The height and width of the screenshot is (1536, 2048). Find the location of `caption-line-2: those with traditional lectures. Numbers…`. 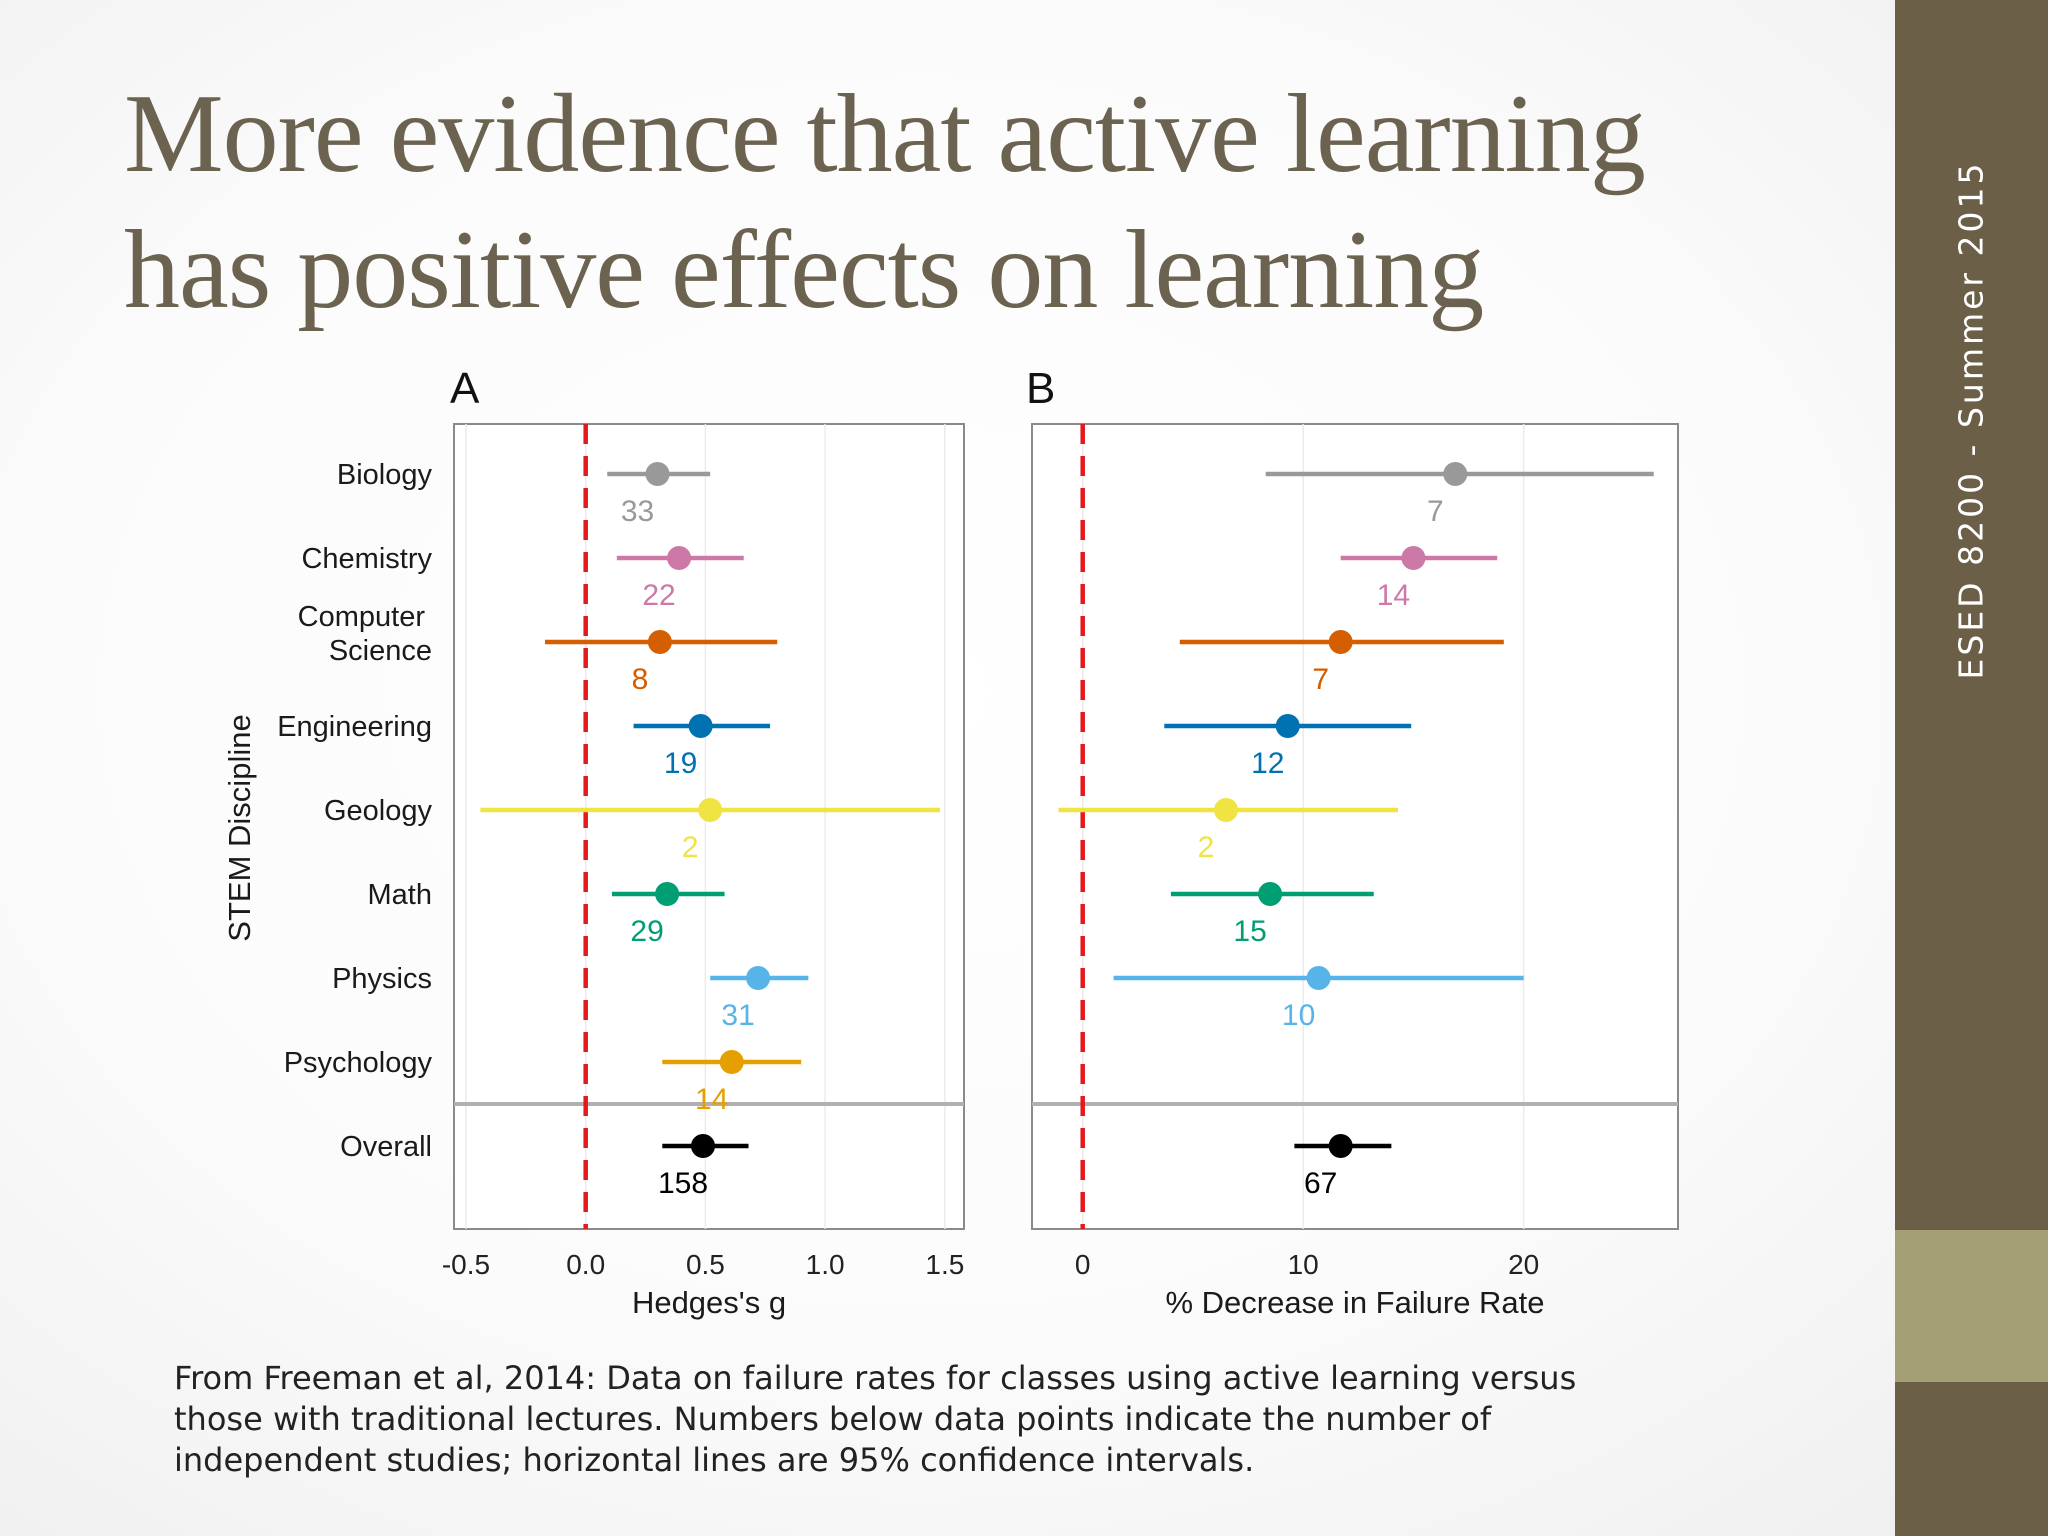

caption-line-2: those with traditional lectures. Numbers… is located at coordinates (833, 1419).